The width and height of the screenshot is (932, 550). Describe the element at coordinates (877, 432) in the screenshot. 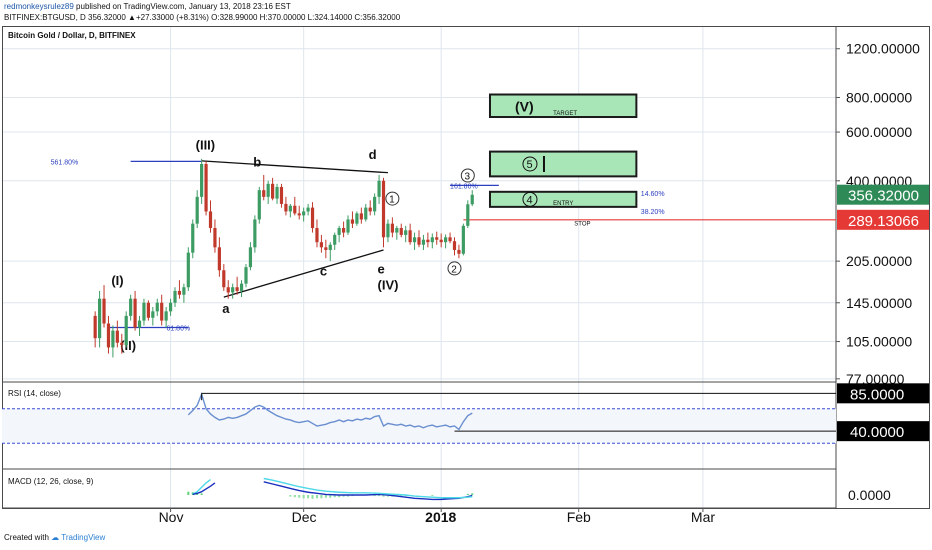

I see `rsi-level-value: 40.0000` at that location.